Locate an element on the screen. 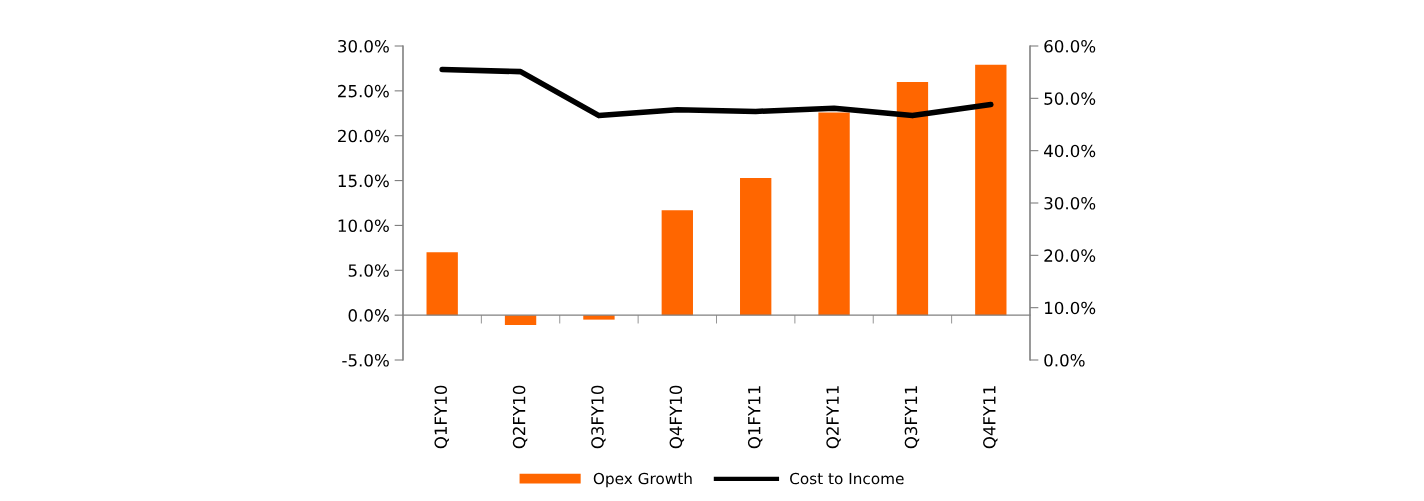 This screenshot has height=501, width=1424. y2-tick-label: 40.0% is located at coordinates (1070, 151).